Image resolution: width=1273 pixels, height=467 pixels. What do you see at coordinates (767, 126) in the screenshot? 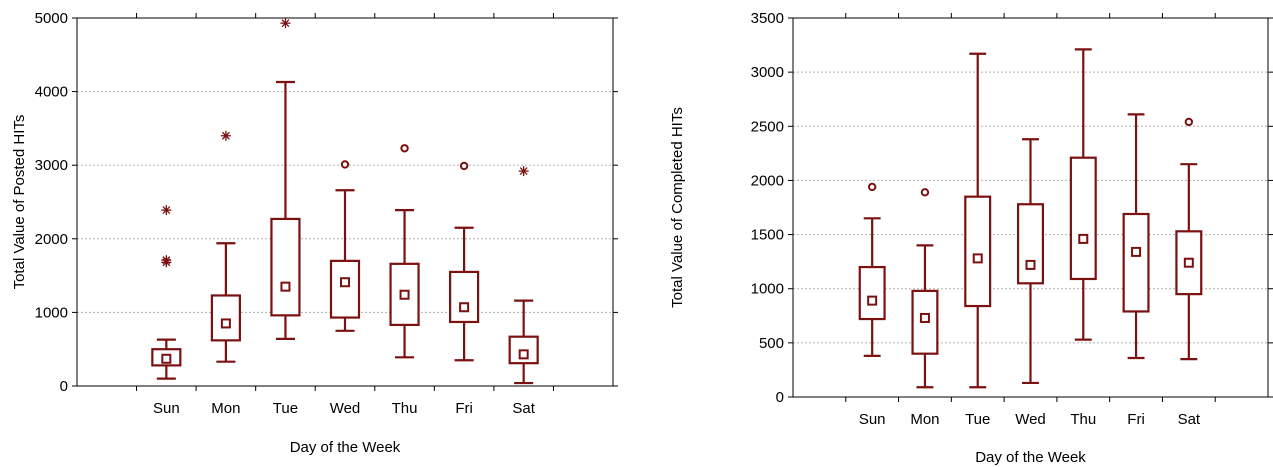
I see `y-tick-label: 2500` at bounding box center [767, 126].